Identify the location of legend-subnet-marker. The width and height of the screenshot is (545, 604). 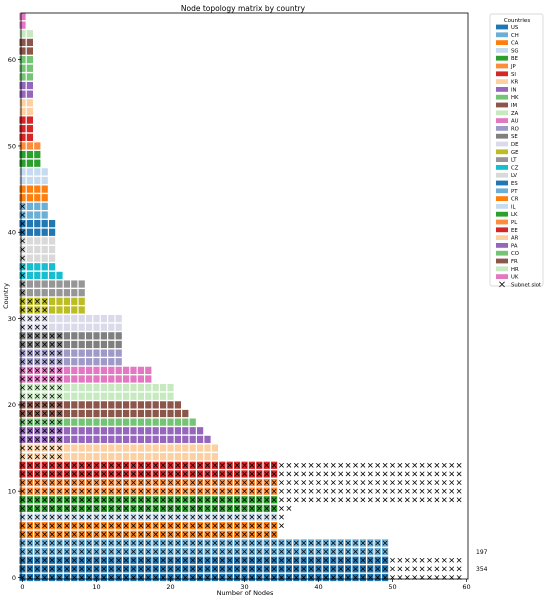
(502, 284).